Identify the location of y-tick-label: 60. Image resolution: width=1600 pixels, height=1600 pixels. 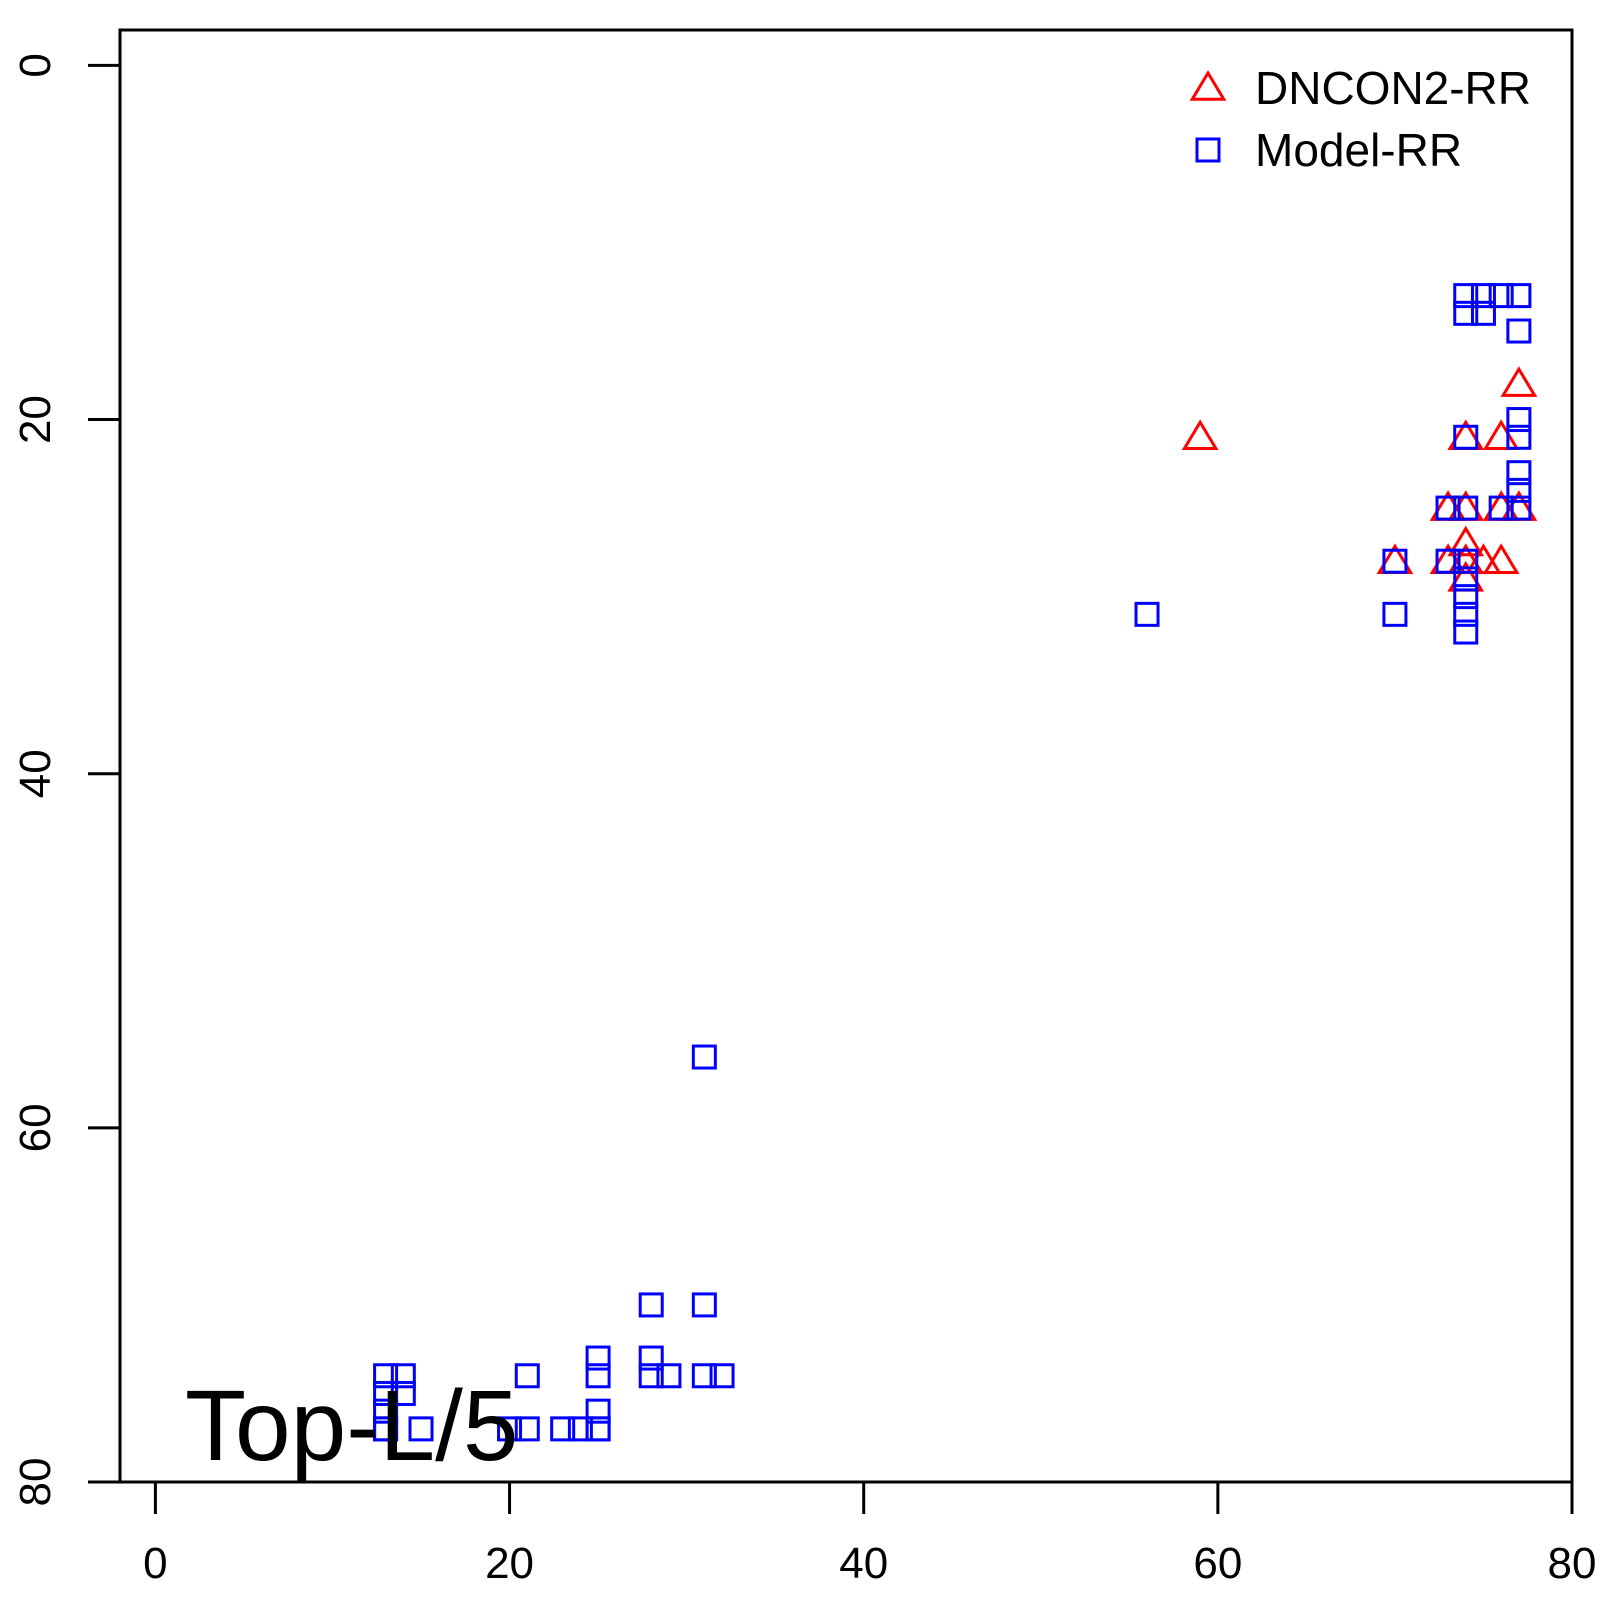
(35, 1127).